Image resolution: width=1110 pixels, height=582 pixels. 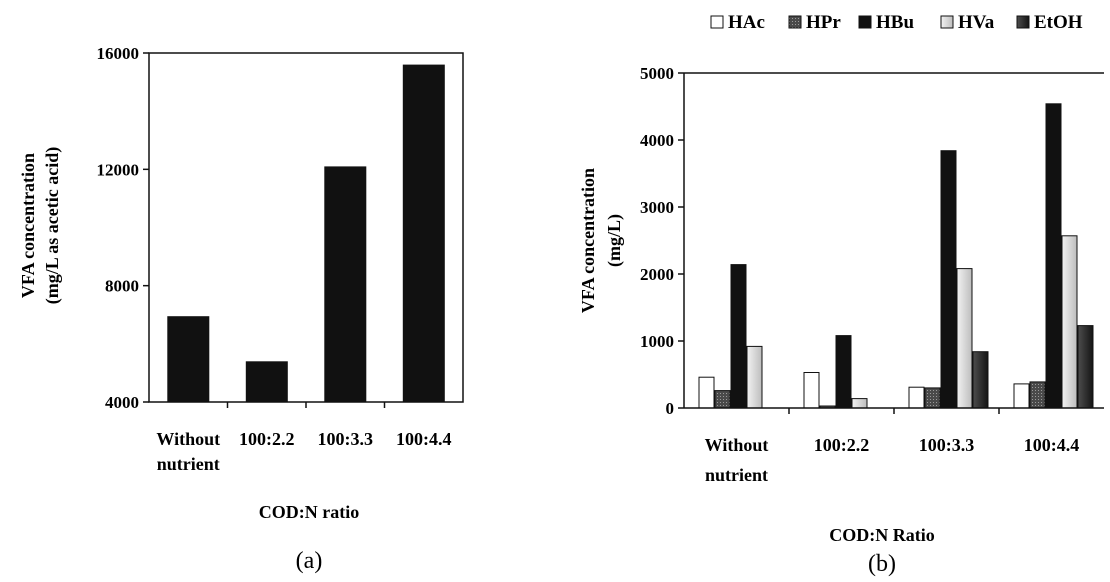 I want to click on y-tick-label-a: 4000, so click(x=122, y=402).